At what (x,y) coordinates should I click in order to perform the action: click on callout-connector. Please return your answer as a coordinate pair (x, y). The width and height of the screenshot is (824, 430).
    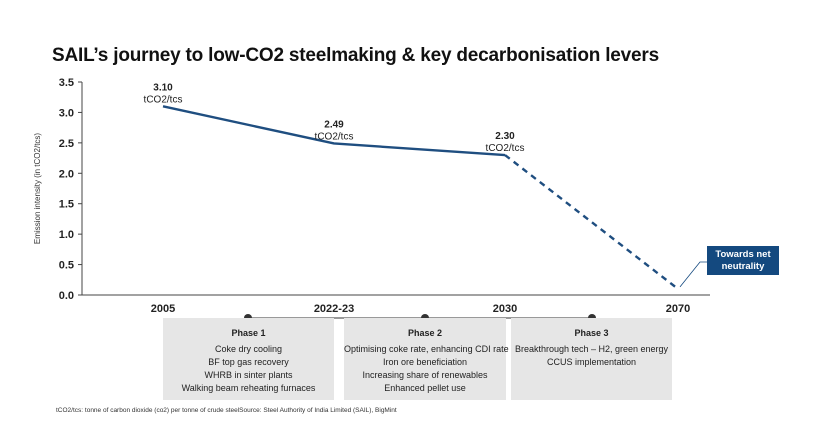
    Looking at the image, I should click on (693, 274).